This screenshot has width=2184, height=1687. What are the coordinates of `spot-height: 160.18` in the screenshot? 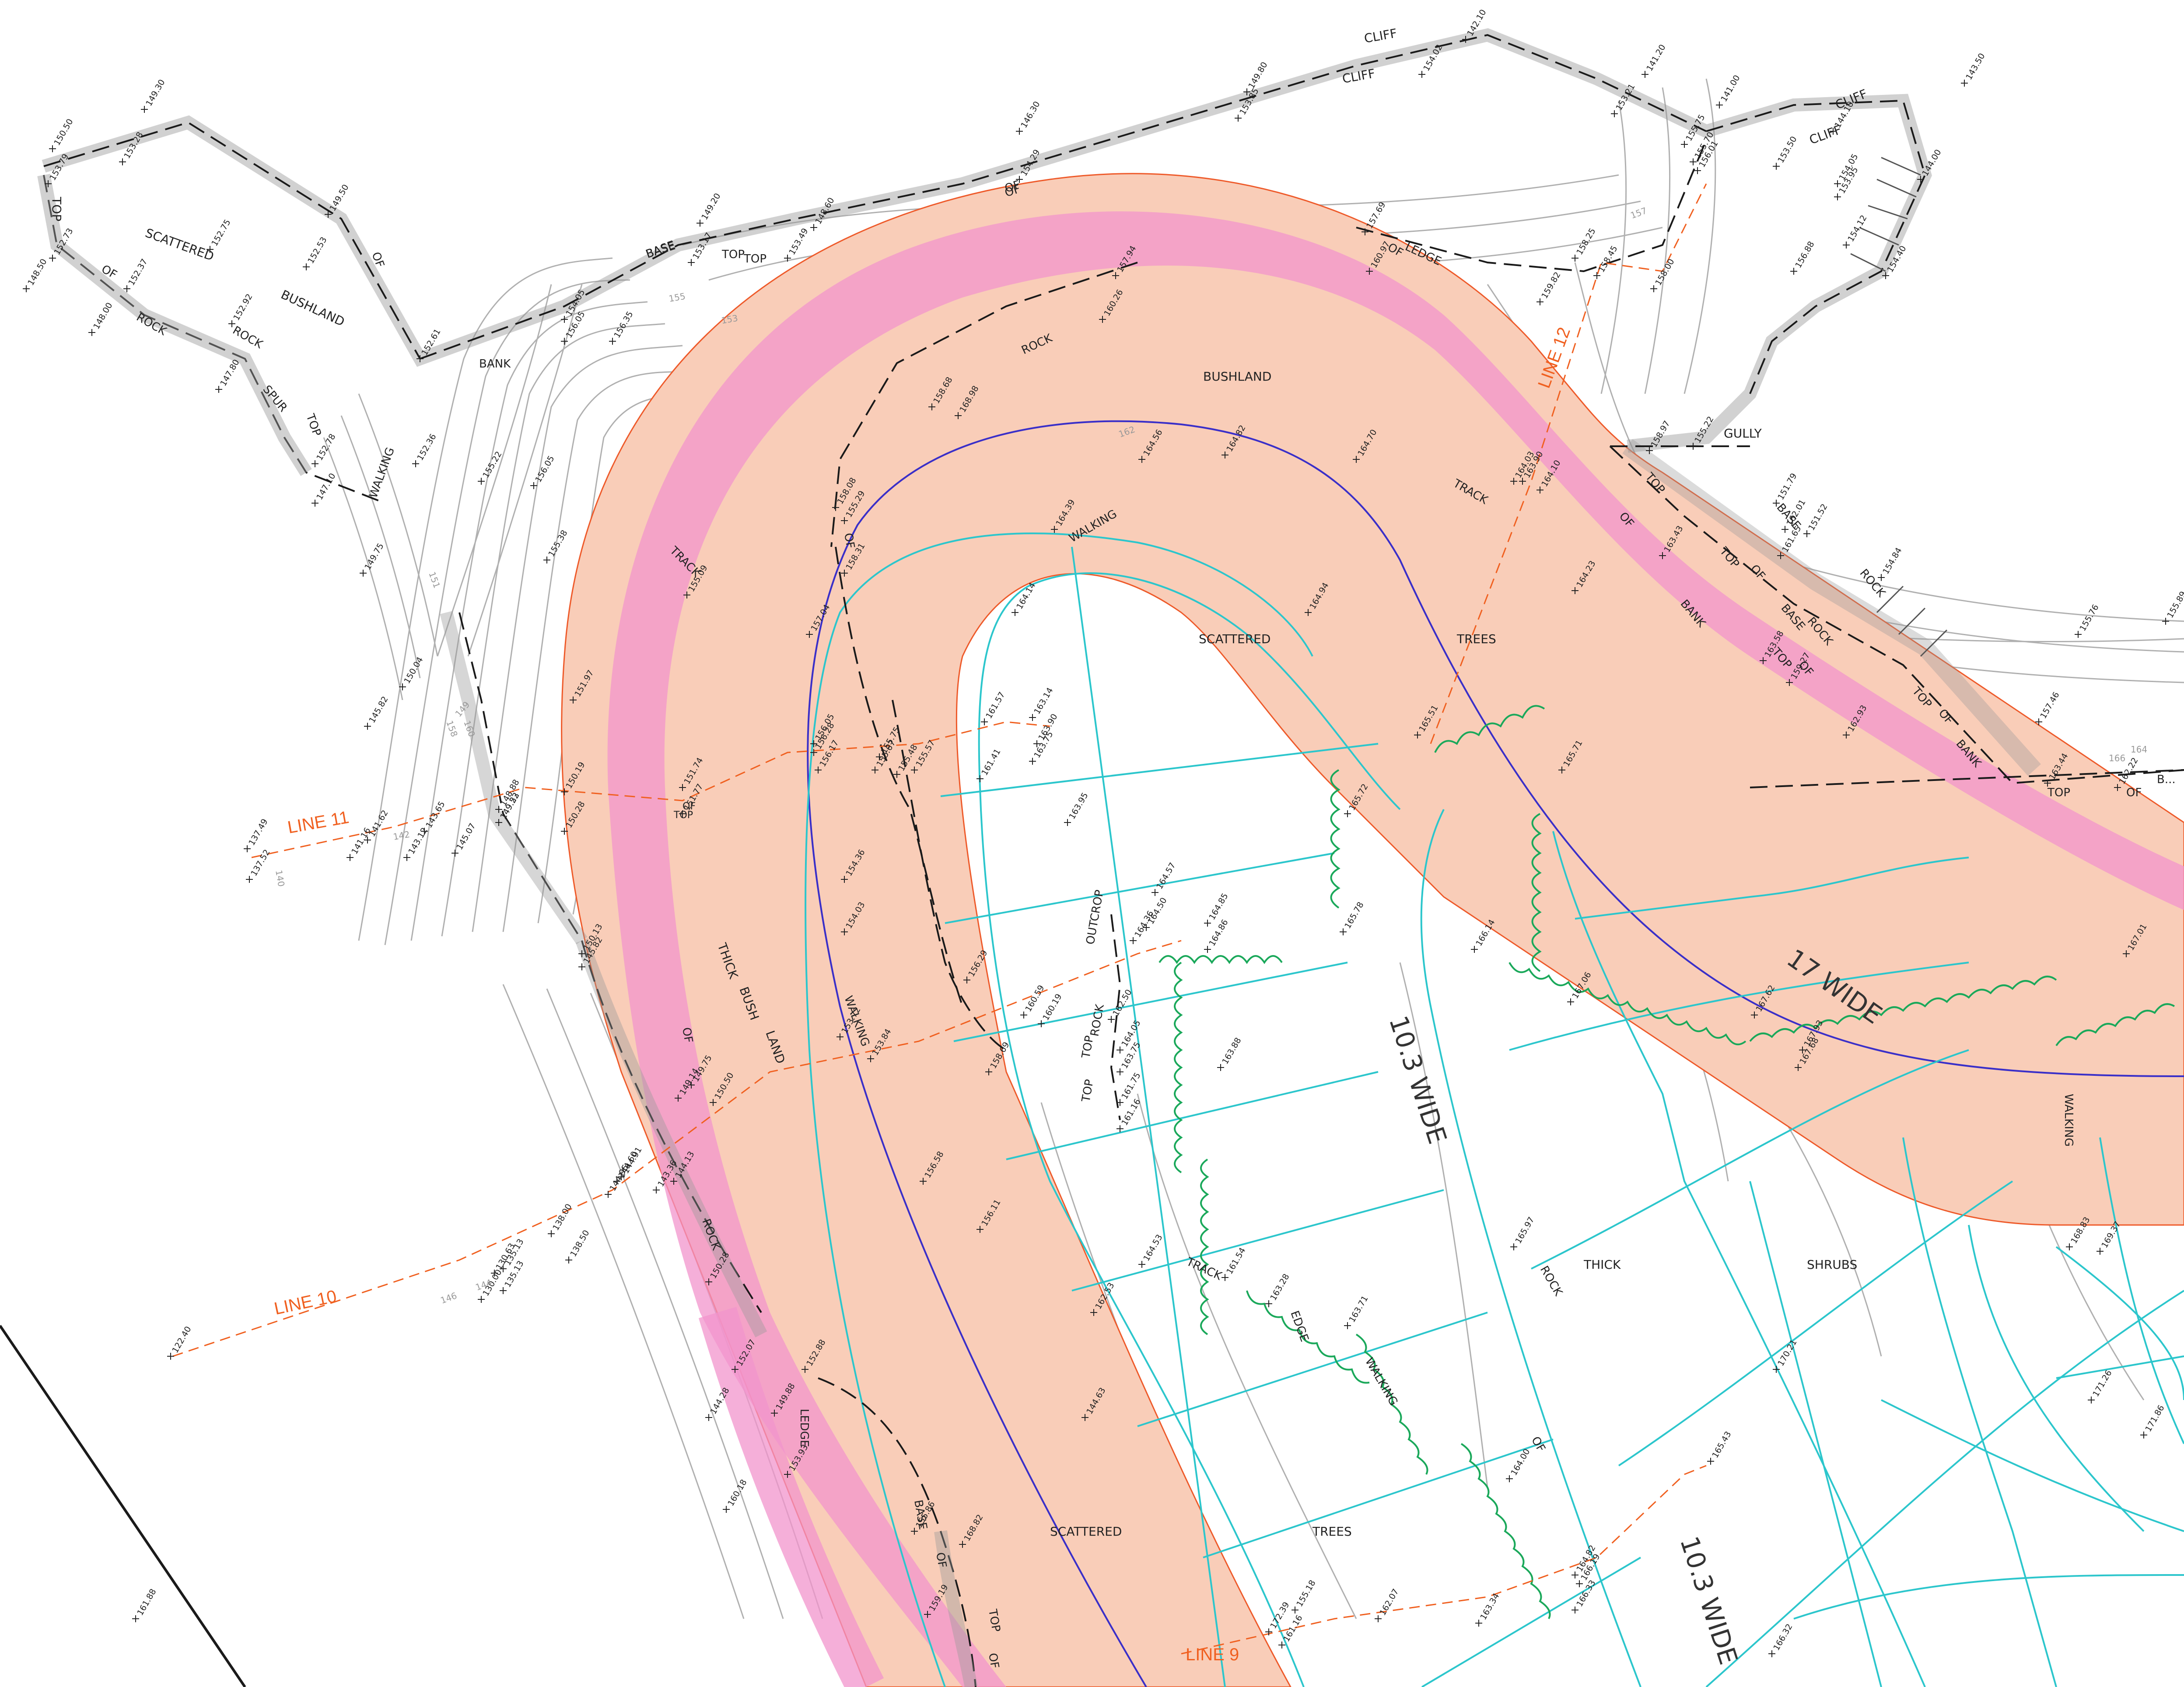 It's located at (736, 1495).